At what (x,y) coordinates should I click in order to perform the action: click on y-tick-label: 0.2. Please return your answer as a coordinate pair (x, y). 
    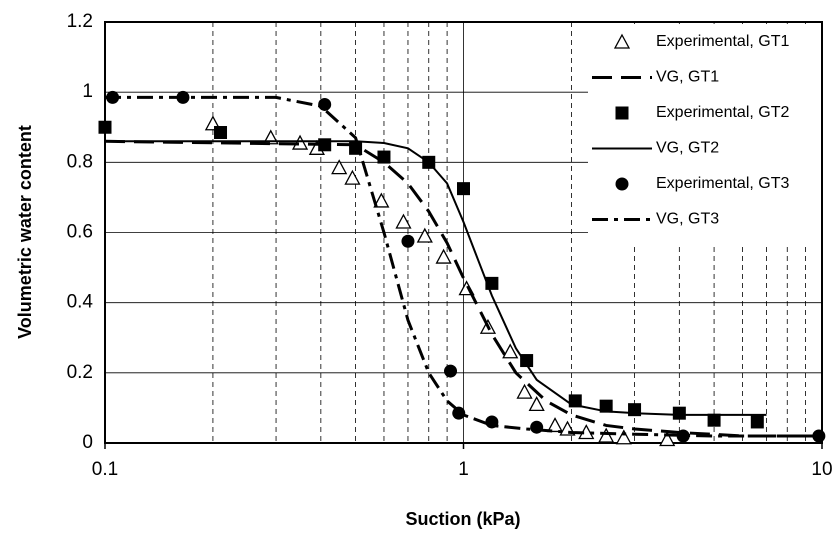
    Looking at the image, I should click on (80, 372).